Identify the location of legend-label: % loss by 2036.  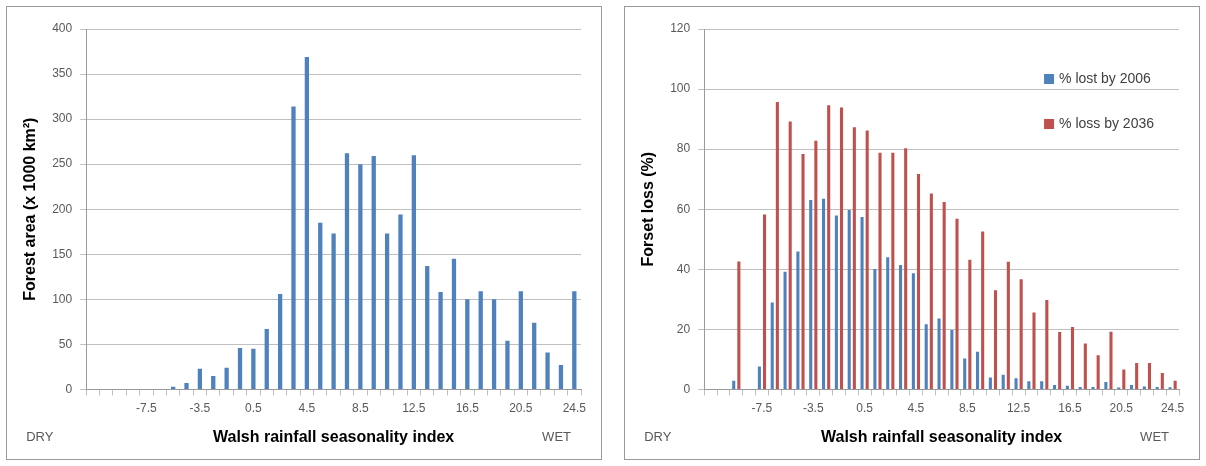
(1107, 122).